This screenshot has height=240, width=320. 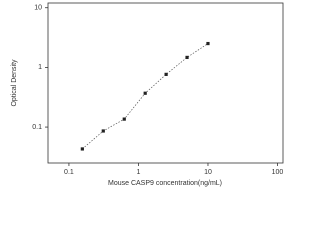 What do you see at coordinates (40, 67) in the screenshot?
I see `y-tick-label: 1` at bounding box center [40, 67].